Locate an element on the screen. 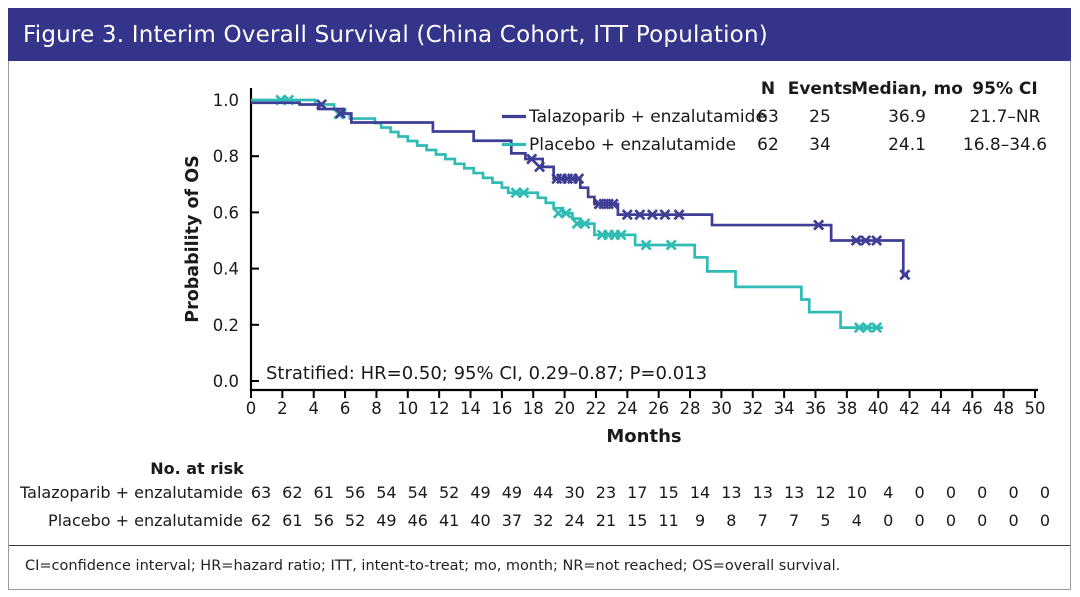 The image size is (1080, 597). x-tick-label: 4 is located at coordinates (313, 408).